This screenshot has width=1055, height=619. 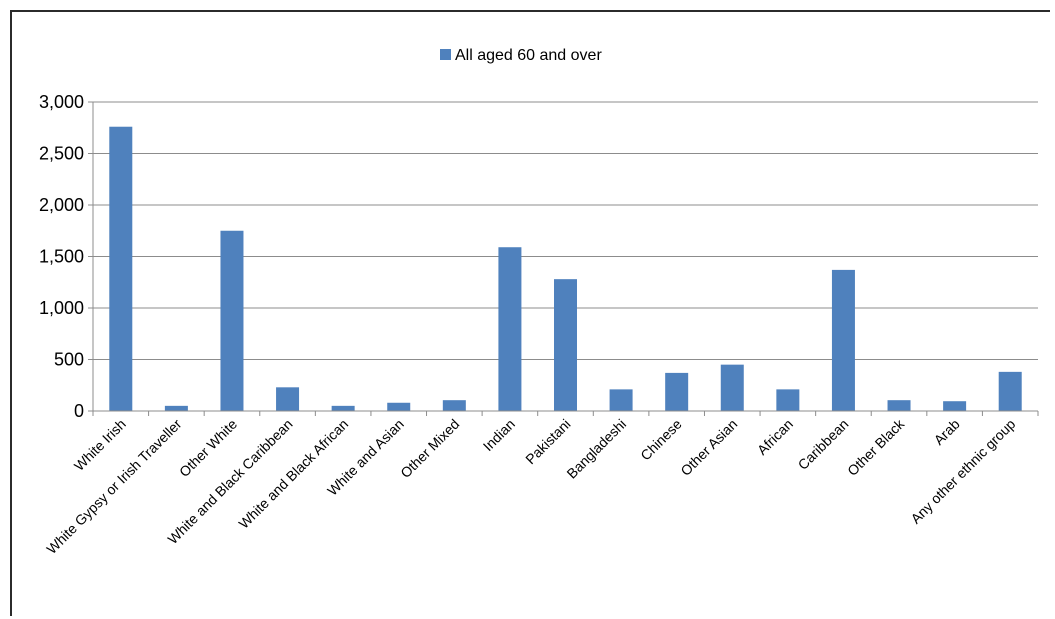 I want to click on x-tick-label: Other Mixed, so click(x=429, y=448).